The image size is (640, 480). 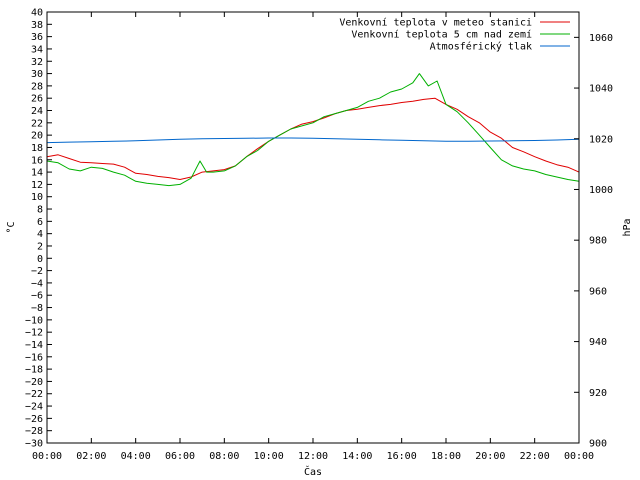 I want to click on y-right-tick-label: 960, so click(x=598, y=291).